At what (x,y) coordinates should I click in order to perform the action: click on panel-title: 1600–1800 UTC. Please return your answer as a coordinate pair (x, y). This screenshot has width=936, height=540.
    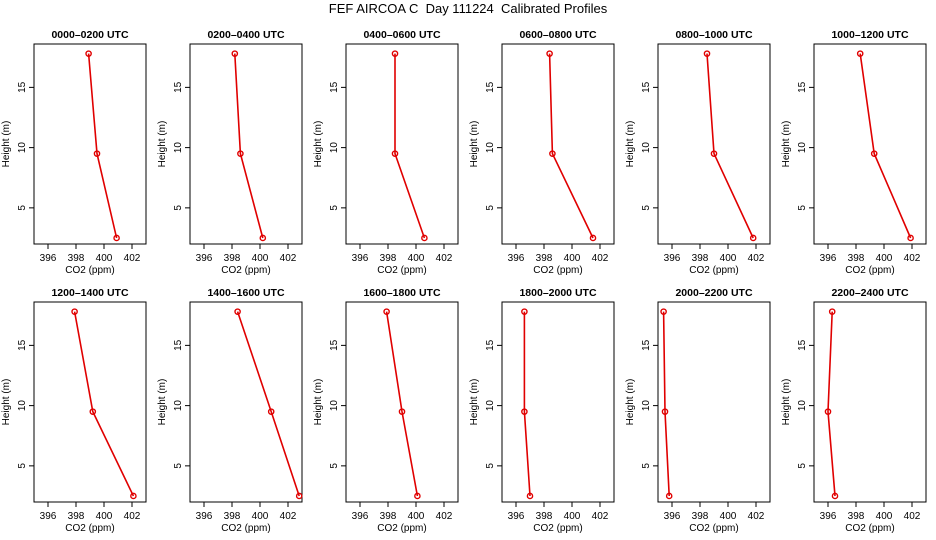
    Looking at the image, I should click on (401, 293).